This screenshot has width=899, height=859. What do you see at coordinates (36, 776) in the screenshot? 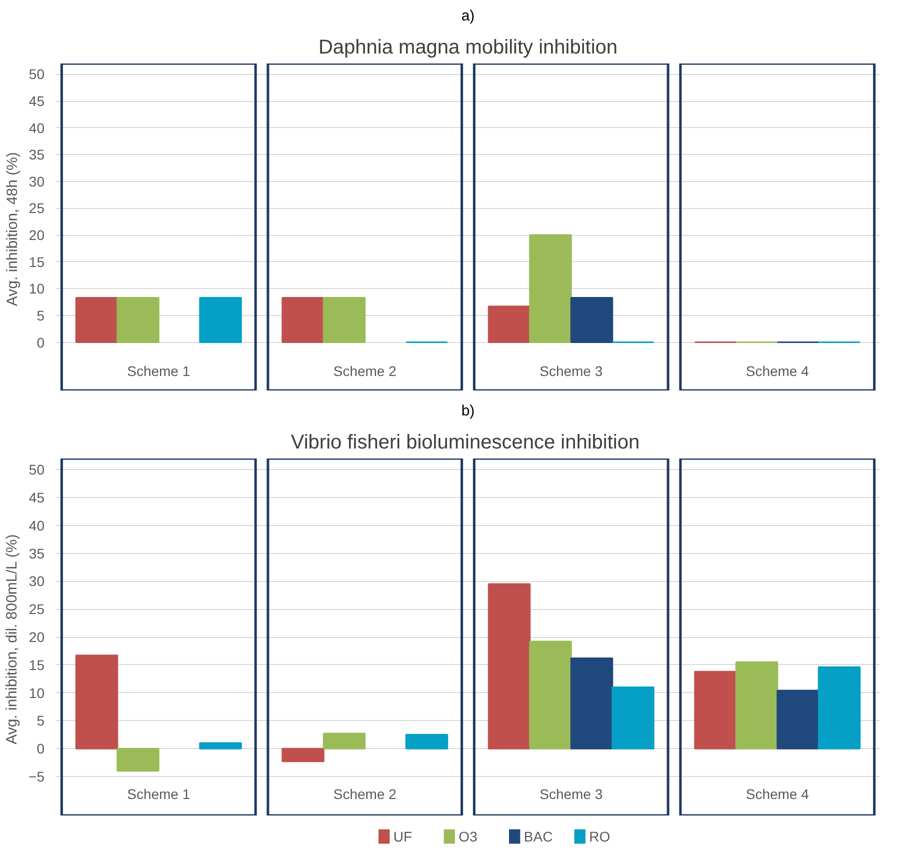
I see `y-tick-label: −5` at bounding box center [36, 776].